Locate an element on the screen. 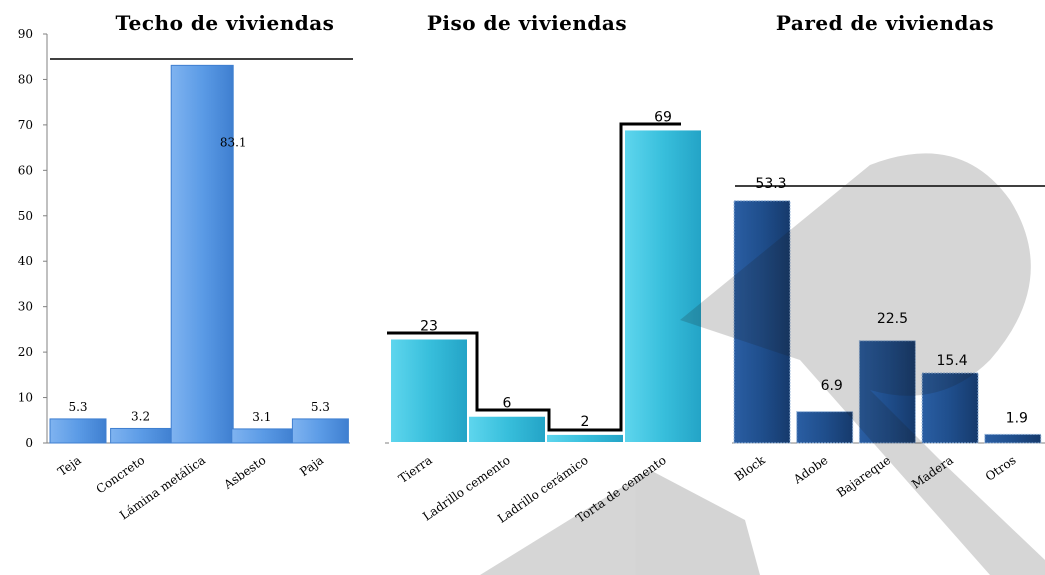  value-labels-techo: 5.3 3.2 83.1 3.1 5.3 is located at coordinates (198, 279).